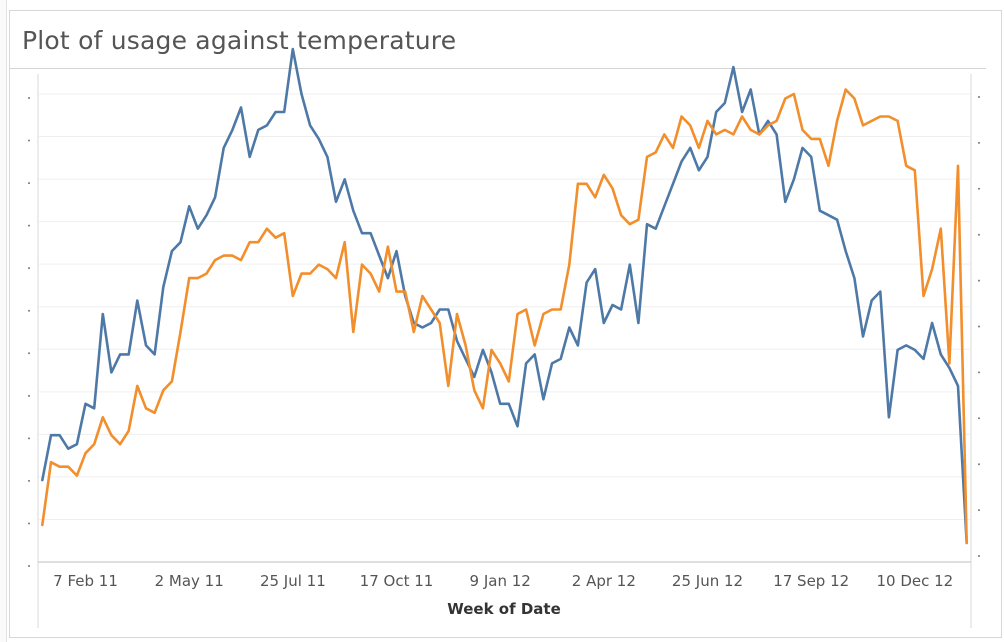 The height and width of the screenshot is (642, 1004). I want to click on x-tick-label: 25 Jul 11, so click(293, 581).